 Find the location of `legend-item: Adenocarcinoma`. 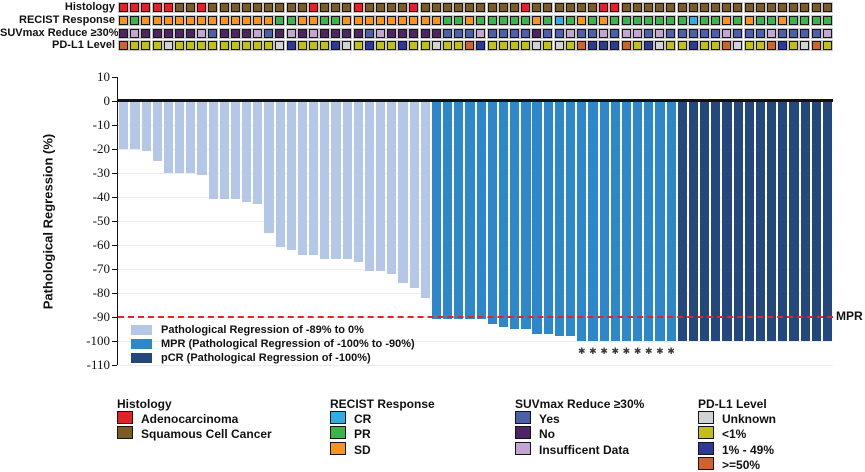

legend-item: Adenocarcinoma is located at coordinates (202, 418).